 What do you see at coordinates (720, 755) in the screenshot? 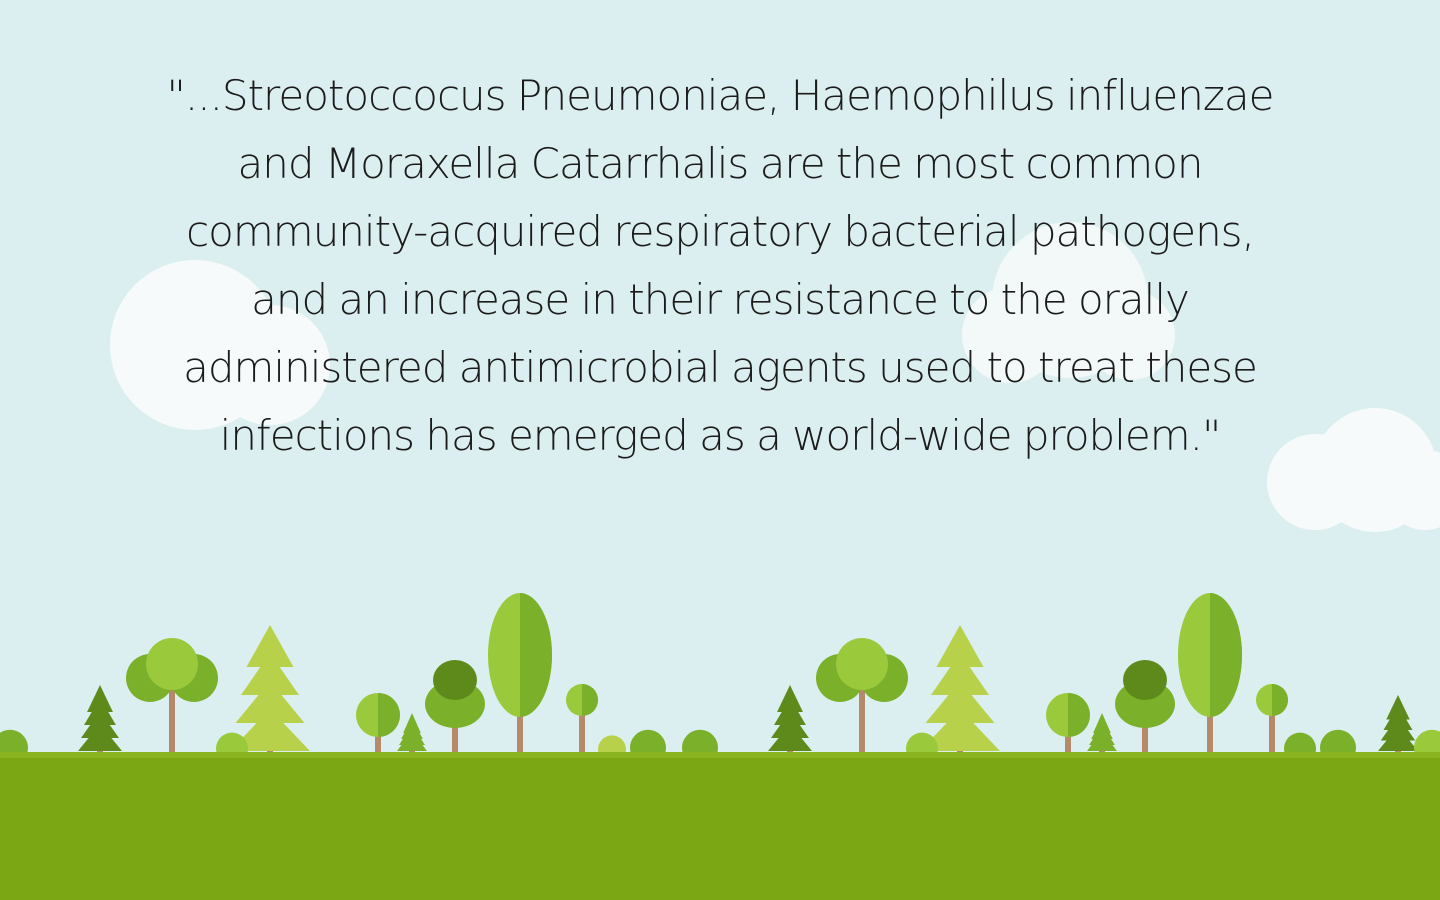
I see `ground-edge` at bounding box center [720, 755].